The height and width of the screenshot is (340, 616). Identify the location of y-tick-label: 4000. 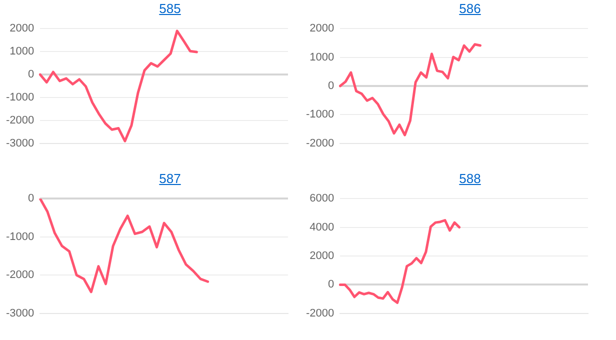
(322, 227).